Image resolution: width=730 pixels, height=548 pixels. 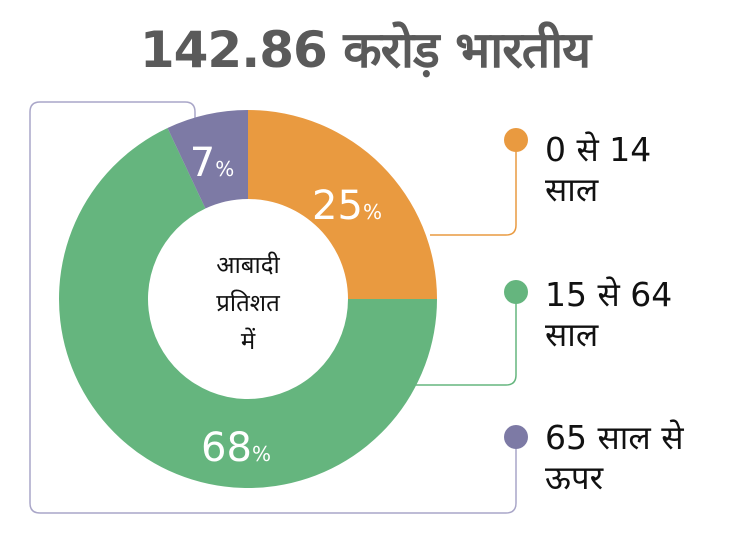 I want to click on legend-label-line: 0 से 14, so click(x=598, y=149).